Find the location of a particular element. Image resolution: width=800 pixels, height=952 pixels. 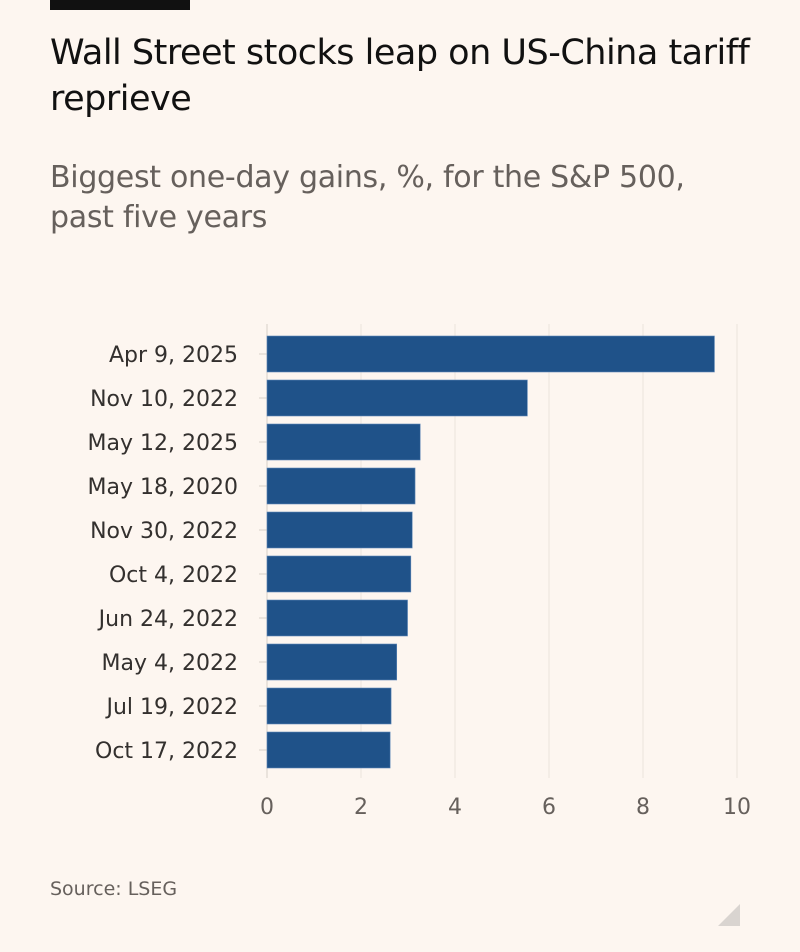

x-tick-label: 4 is located at coordinates (455, 807).